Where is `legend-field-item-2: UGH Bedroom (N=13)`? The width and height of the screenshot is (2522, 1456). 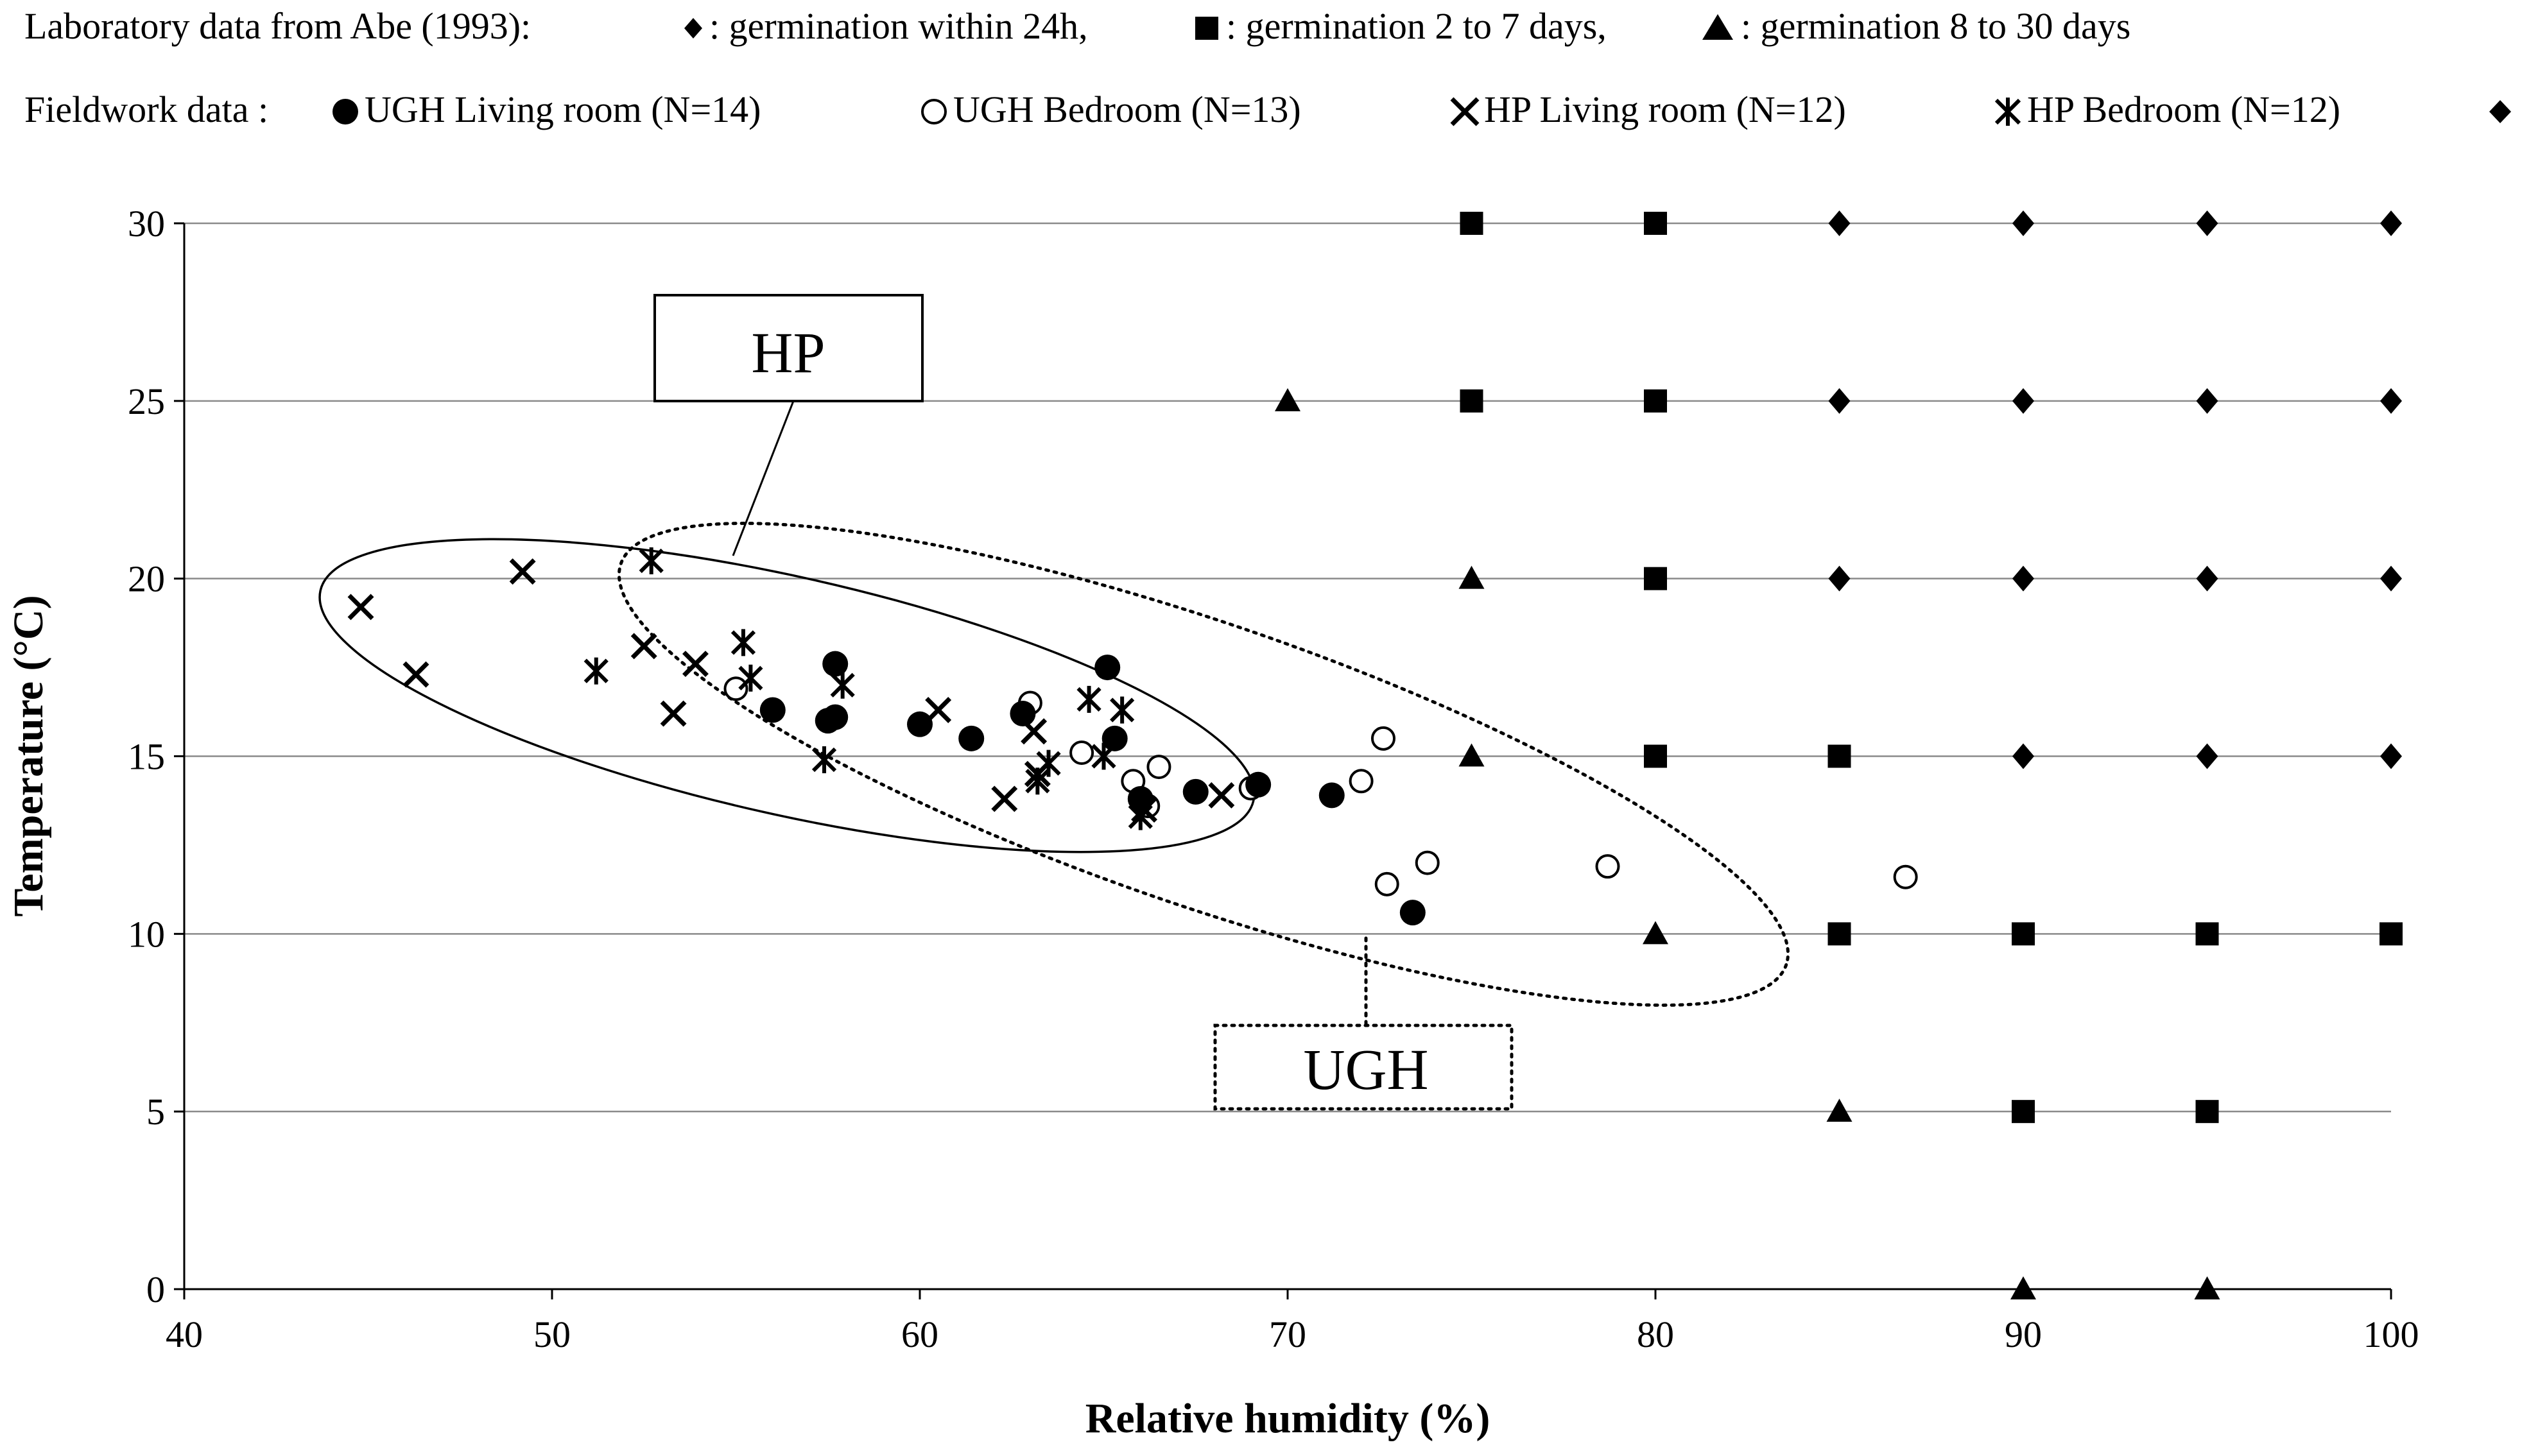
legend-field-item-2: UGH Bedroom (N=13) is located at coordinates (1127, 109).